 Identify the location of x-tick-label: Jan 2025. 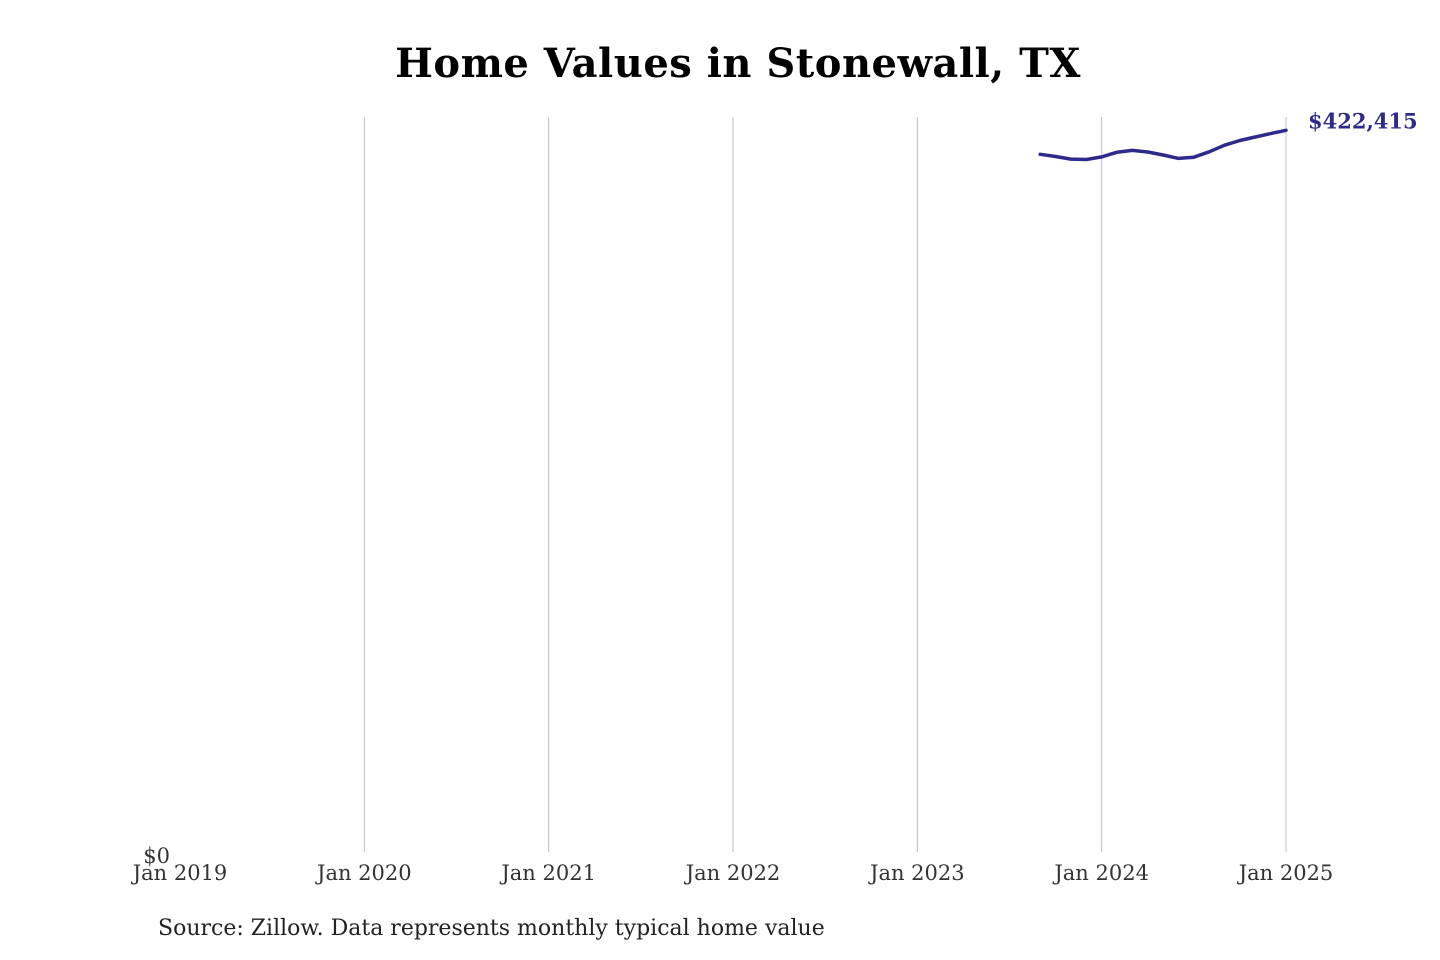
(1285, 873).